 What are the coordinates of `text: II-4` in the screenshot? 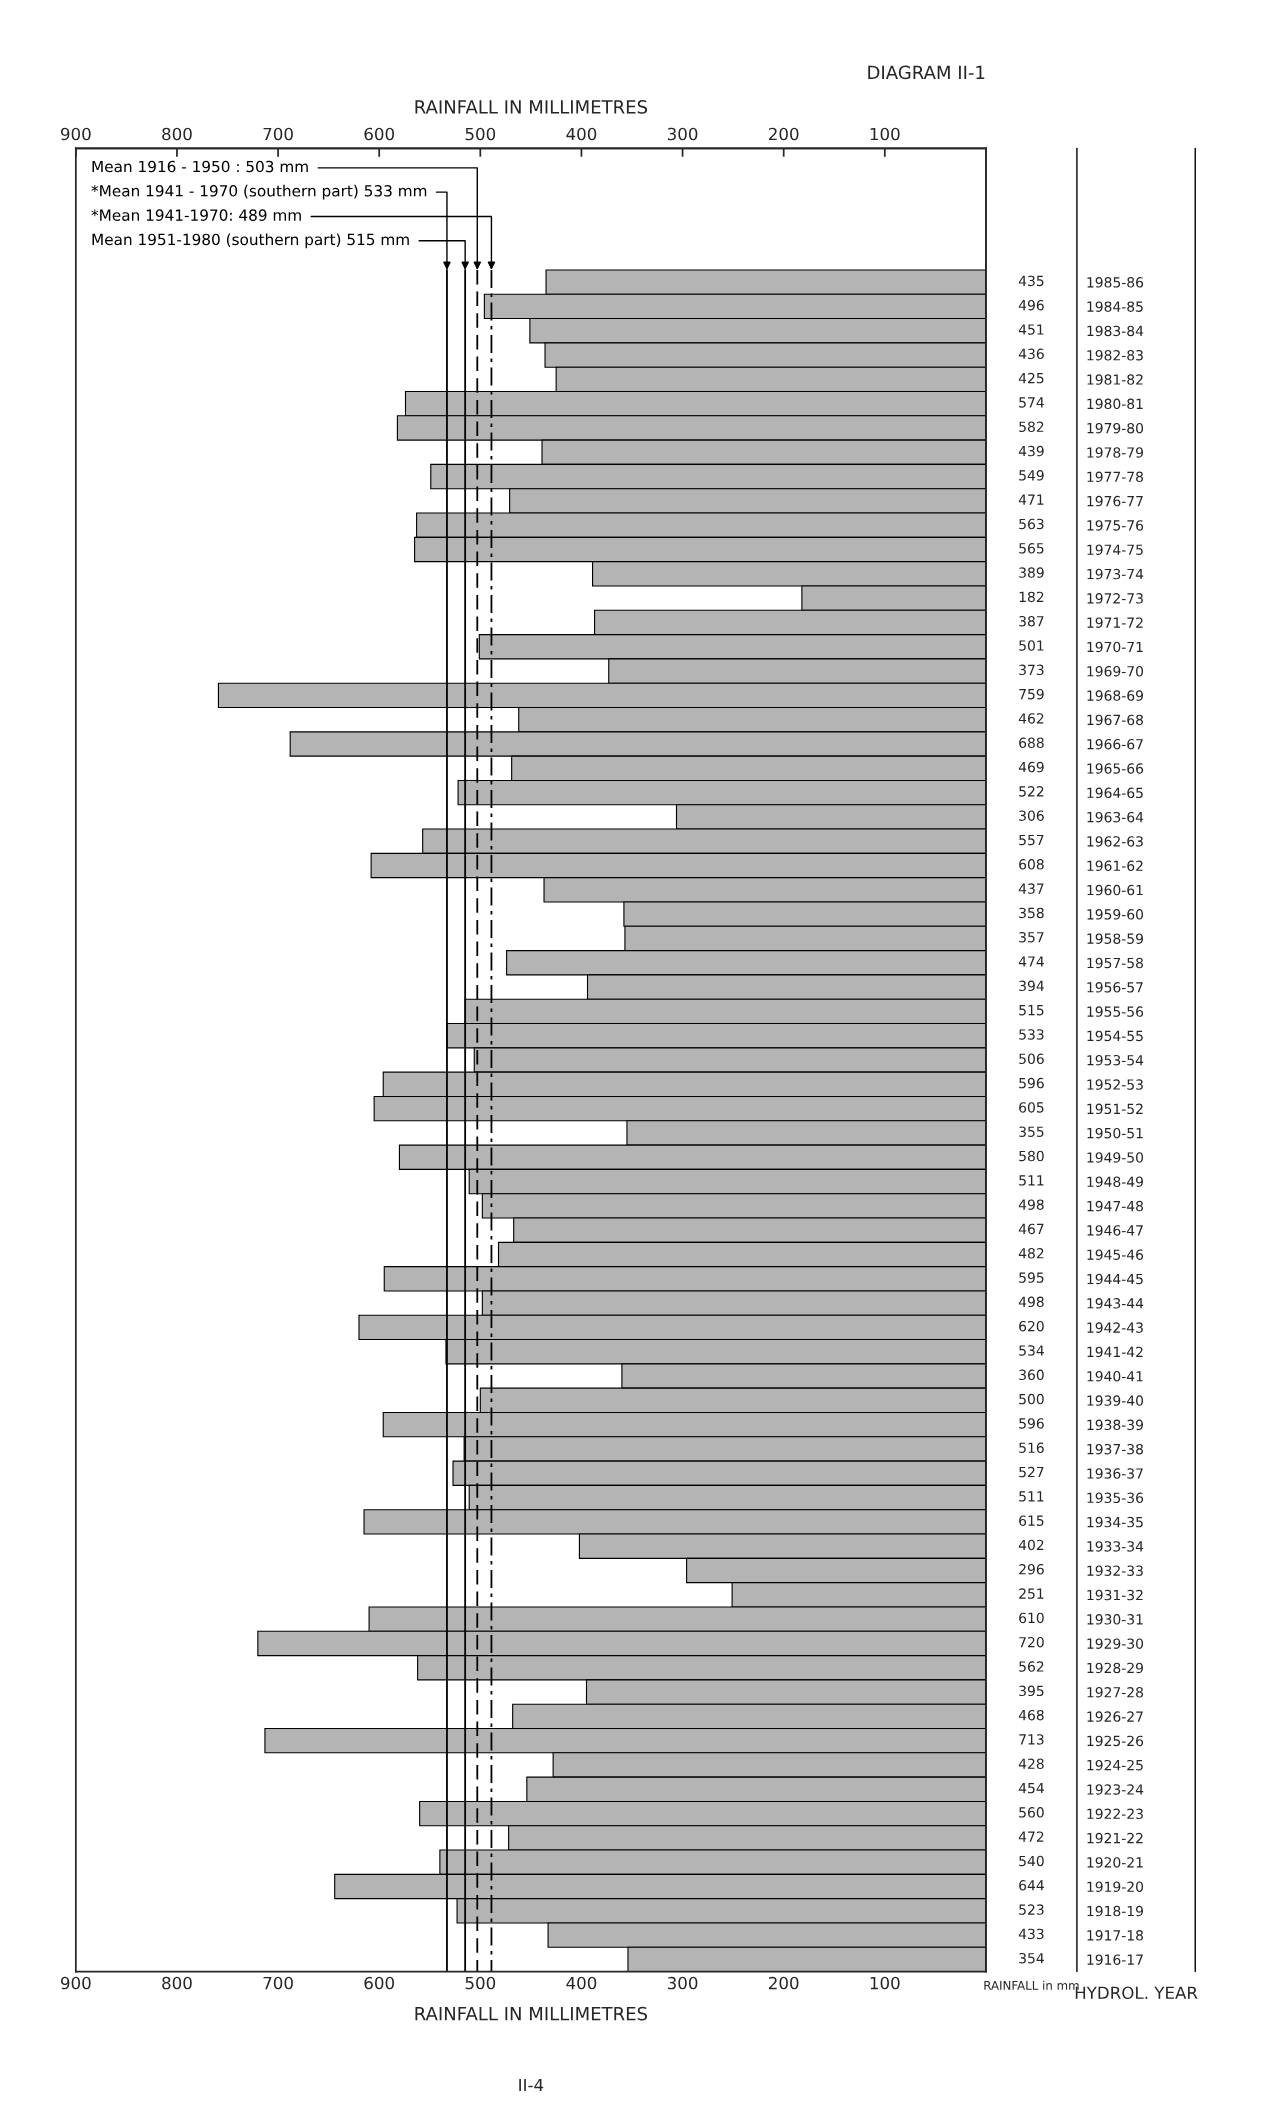 It's located at (531, 2085).